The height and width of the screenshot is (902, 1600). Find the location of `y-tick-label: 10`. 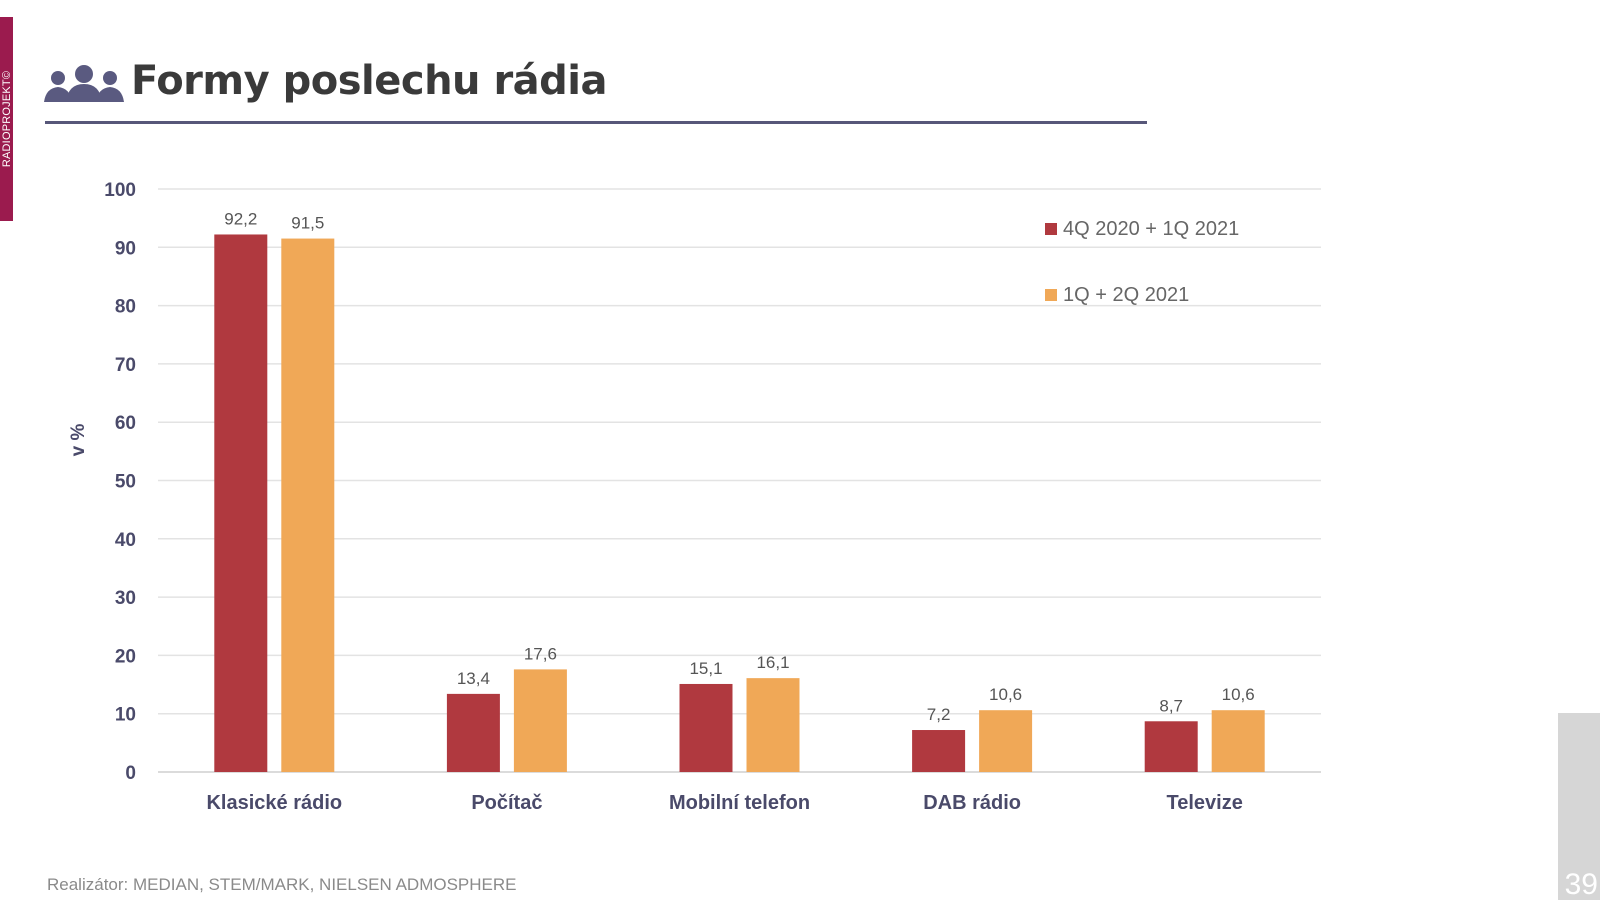

y-tick-label: 10 is located at coordinates (125, 715).